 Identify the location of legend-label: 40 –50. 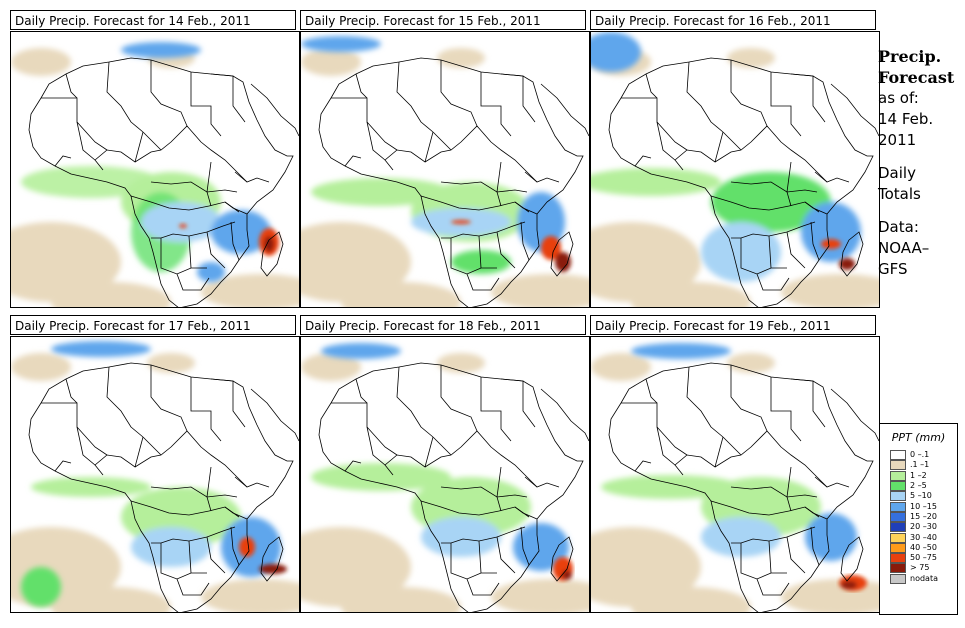
(923, 547).